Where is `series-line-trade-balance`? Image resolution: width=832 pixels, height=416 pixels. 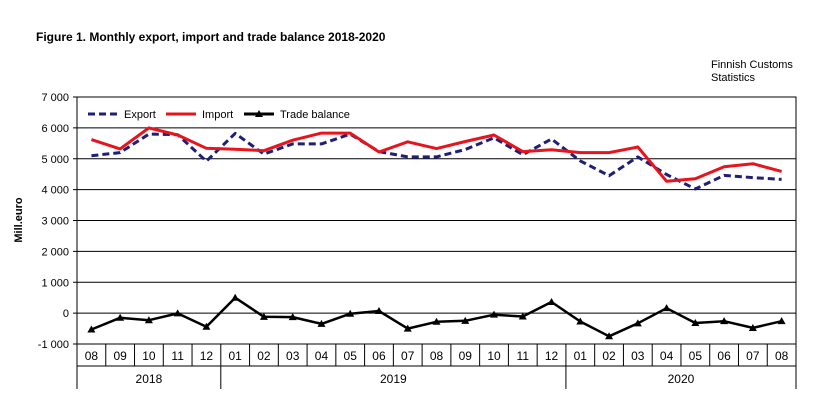 series-line-trade-balance is located at coordinates (436, 317).